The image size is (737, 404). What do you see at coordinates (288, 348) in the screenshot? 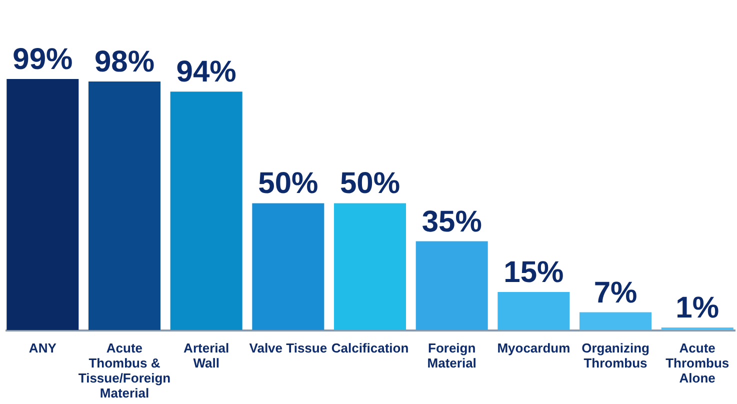
I see `x-tick-label: Valve Tissue` at bounding box center [288, 348].